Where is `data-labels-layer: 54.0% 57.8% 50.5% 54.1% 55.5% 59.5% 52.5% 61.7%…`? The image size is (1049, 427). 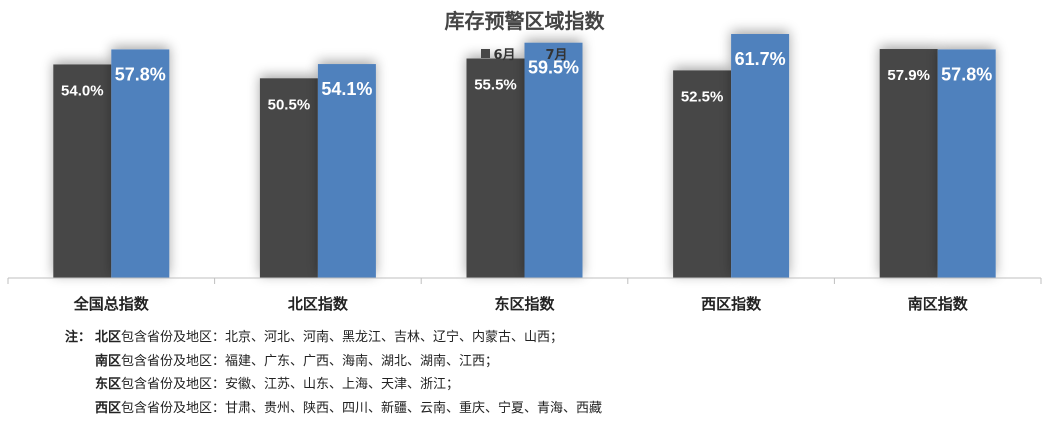
data-labels-layer: 54.0% 57.8% 50.5% 54.1% 55.5% 59.5% 52.5% 61.7%… is located at coordinates (526, 81).